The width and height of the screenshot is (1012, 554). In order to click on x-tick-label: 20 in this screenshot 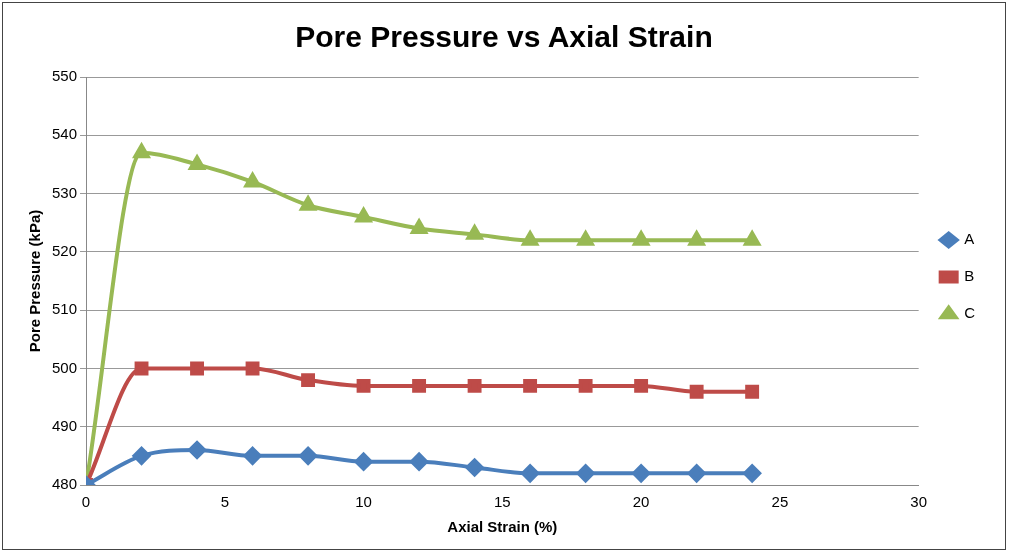, I will do `click(641, 502)`.